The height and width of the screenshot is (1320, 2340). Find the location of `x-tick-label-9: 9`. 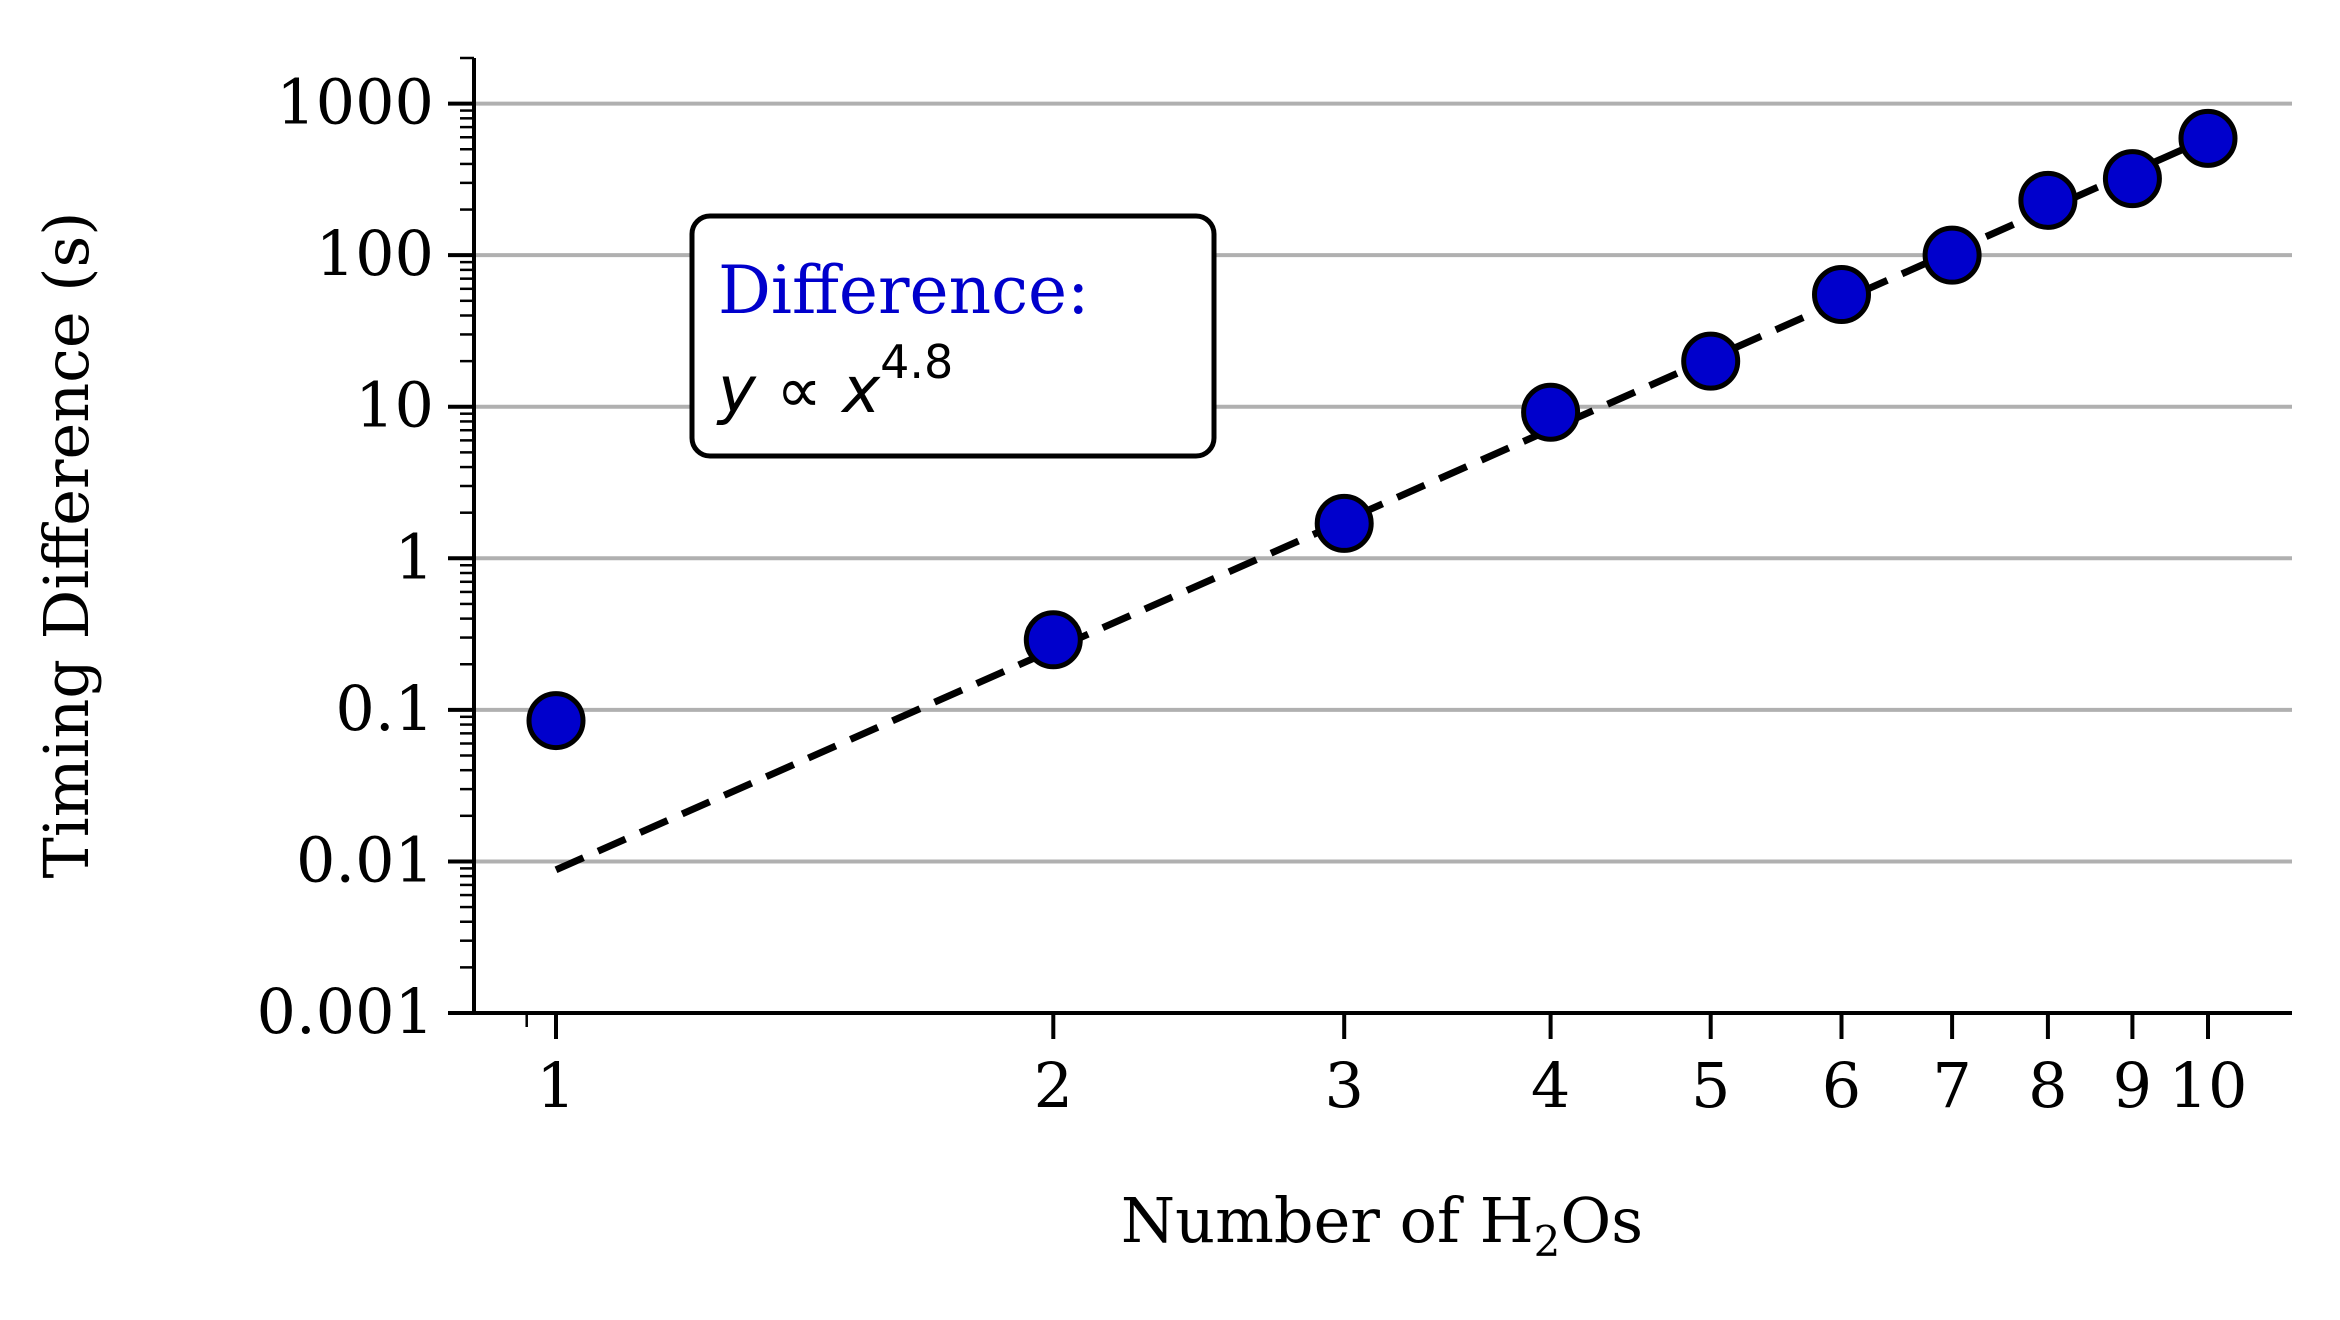

x-tick-label-9: 9 is located at coordinates (2132, 1085).